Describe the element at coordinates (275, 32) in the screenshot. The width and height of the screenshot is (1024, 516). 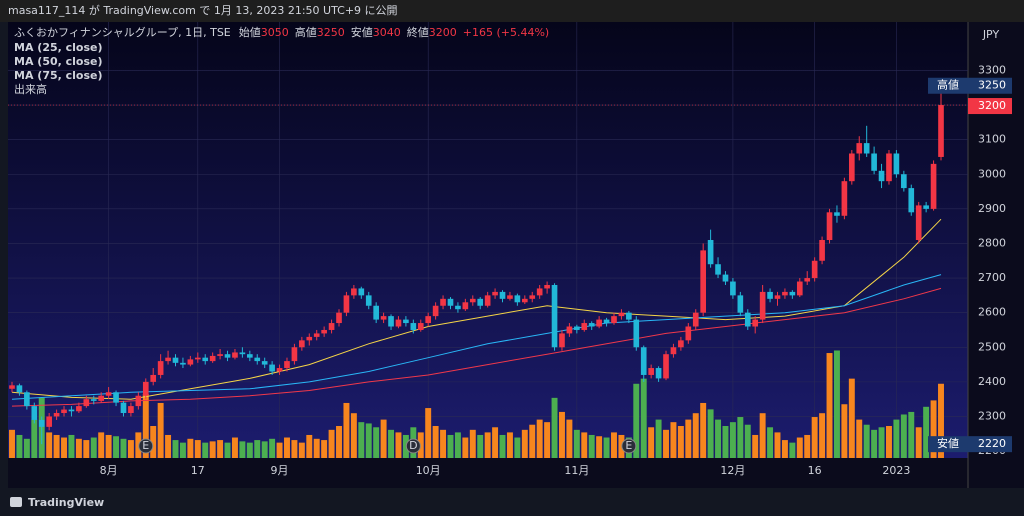
I see `ohlc-value: 3050` at that location.